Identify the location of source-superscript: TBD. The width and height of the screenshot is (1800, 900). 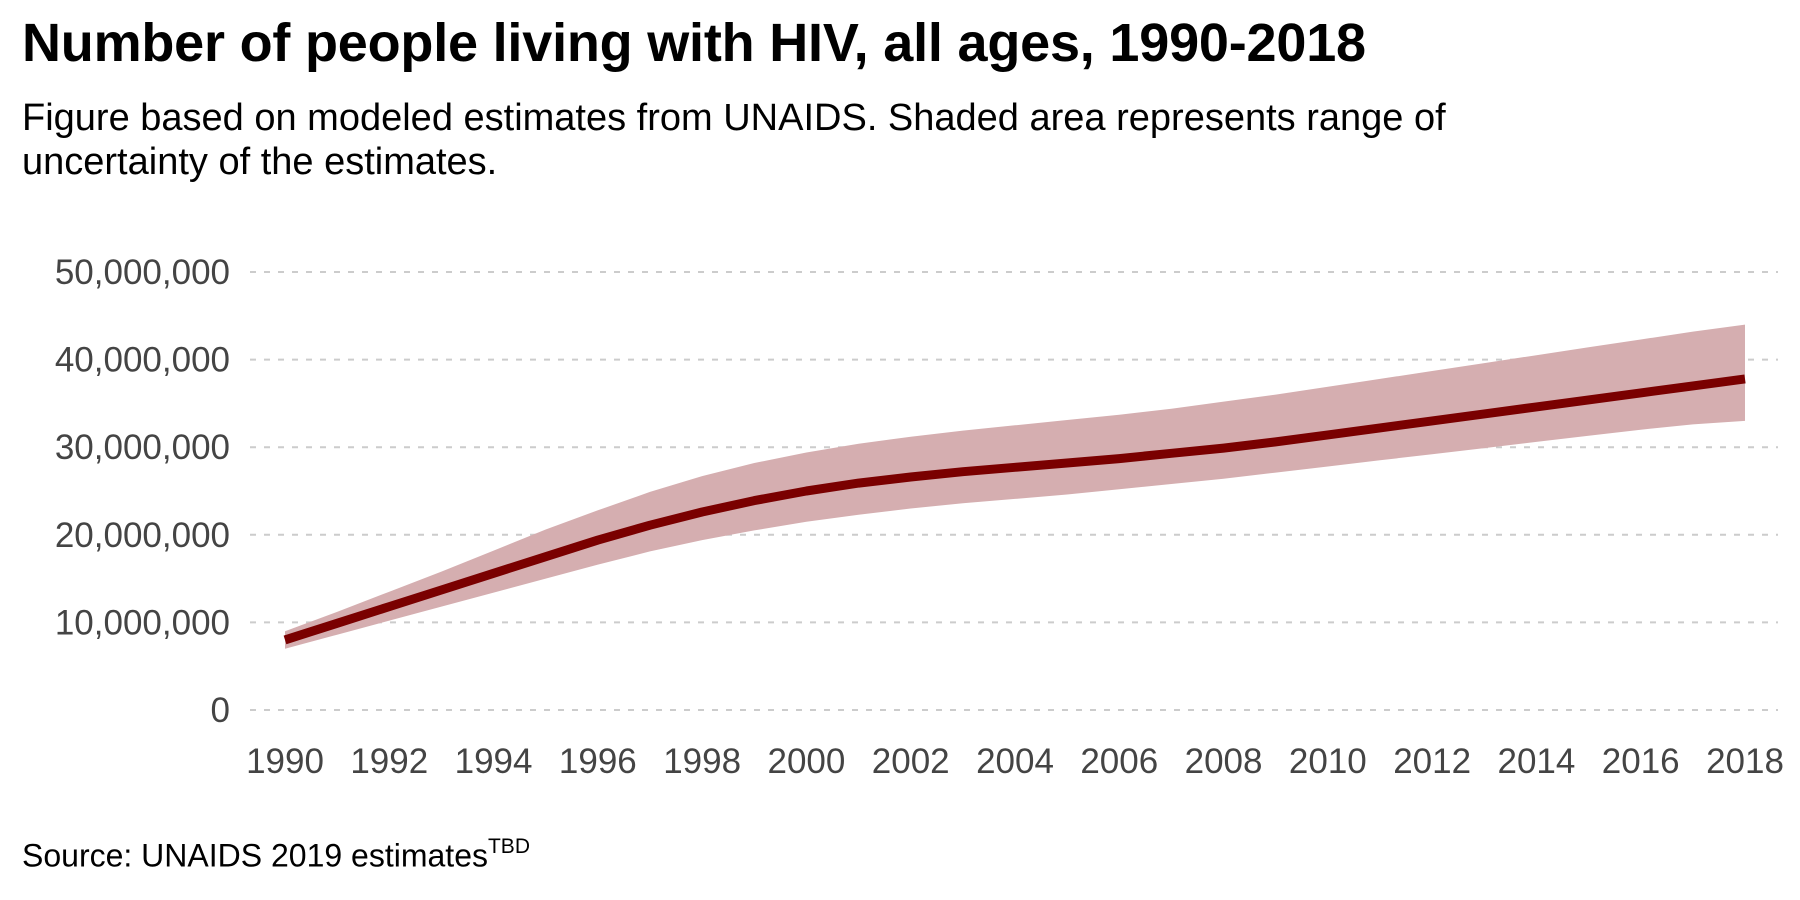
(508, 846).